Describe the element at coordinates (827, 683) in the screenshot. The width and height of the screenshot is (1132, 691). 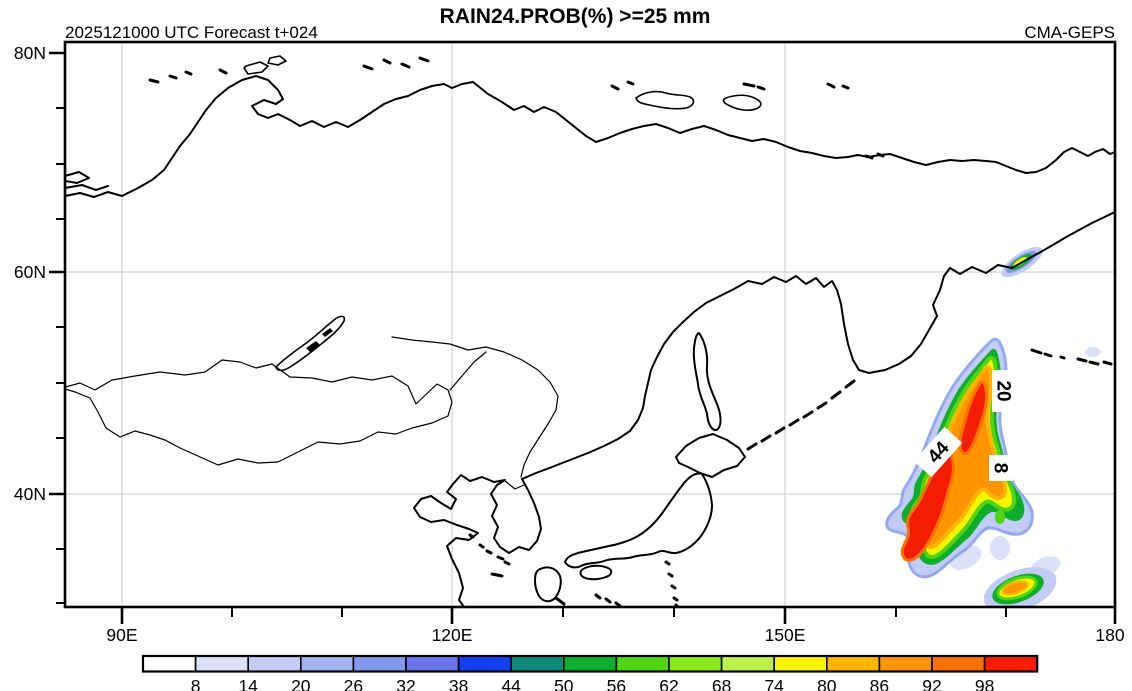
I see `colorbar-tick: 80` at that location.